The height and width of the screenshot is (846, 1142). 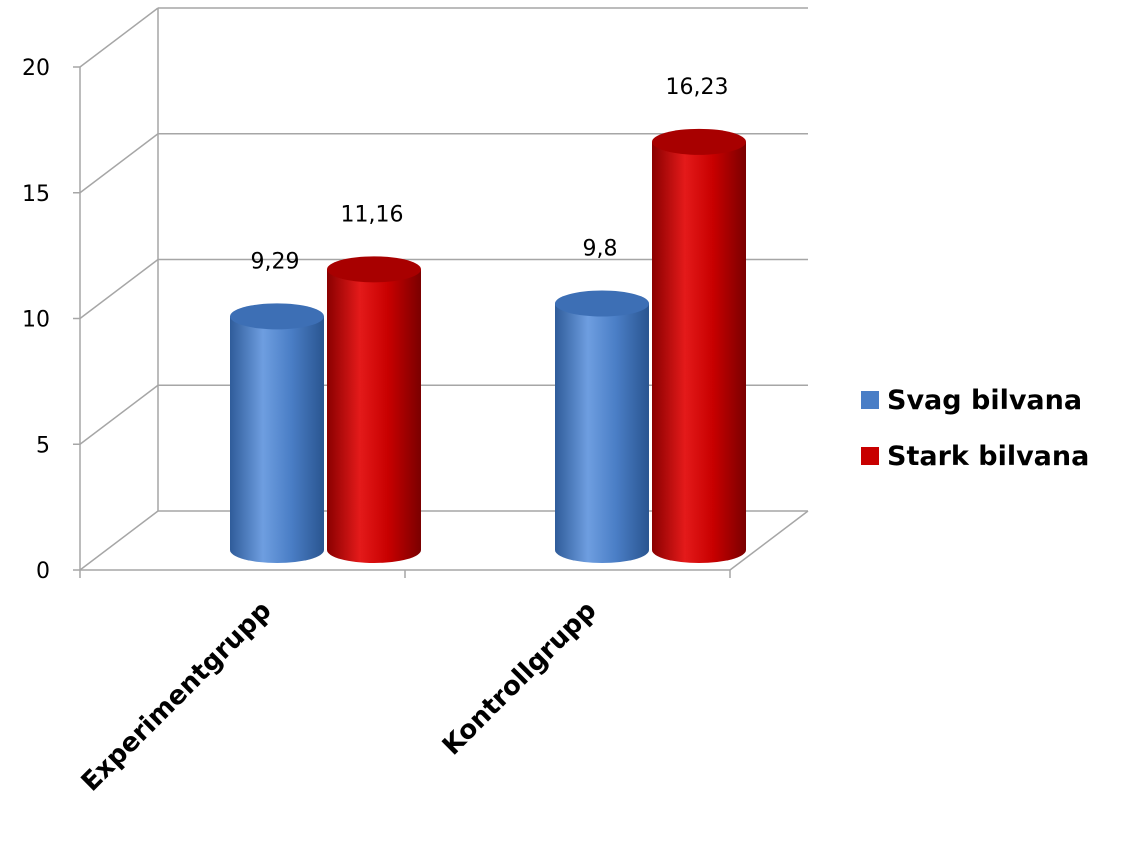 What do you see at coordinates (984, 400) in the screenshot?
I see `legend-label: Svag bilvana` at bounding box center [984, 400].